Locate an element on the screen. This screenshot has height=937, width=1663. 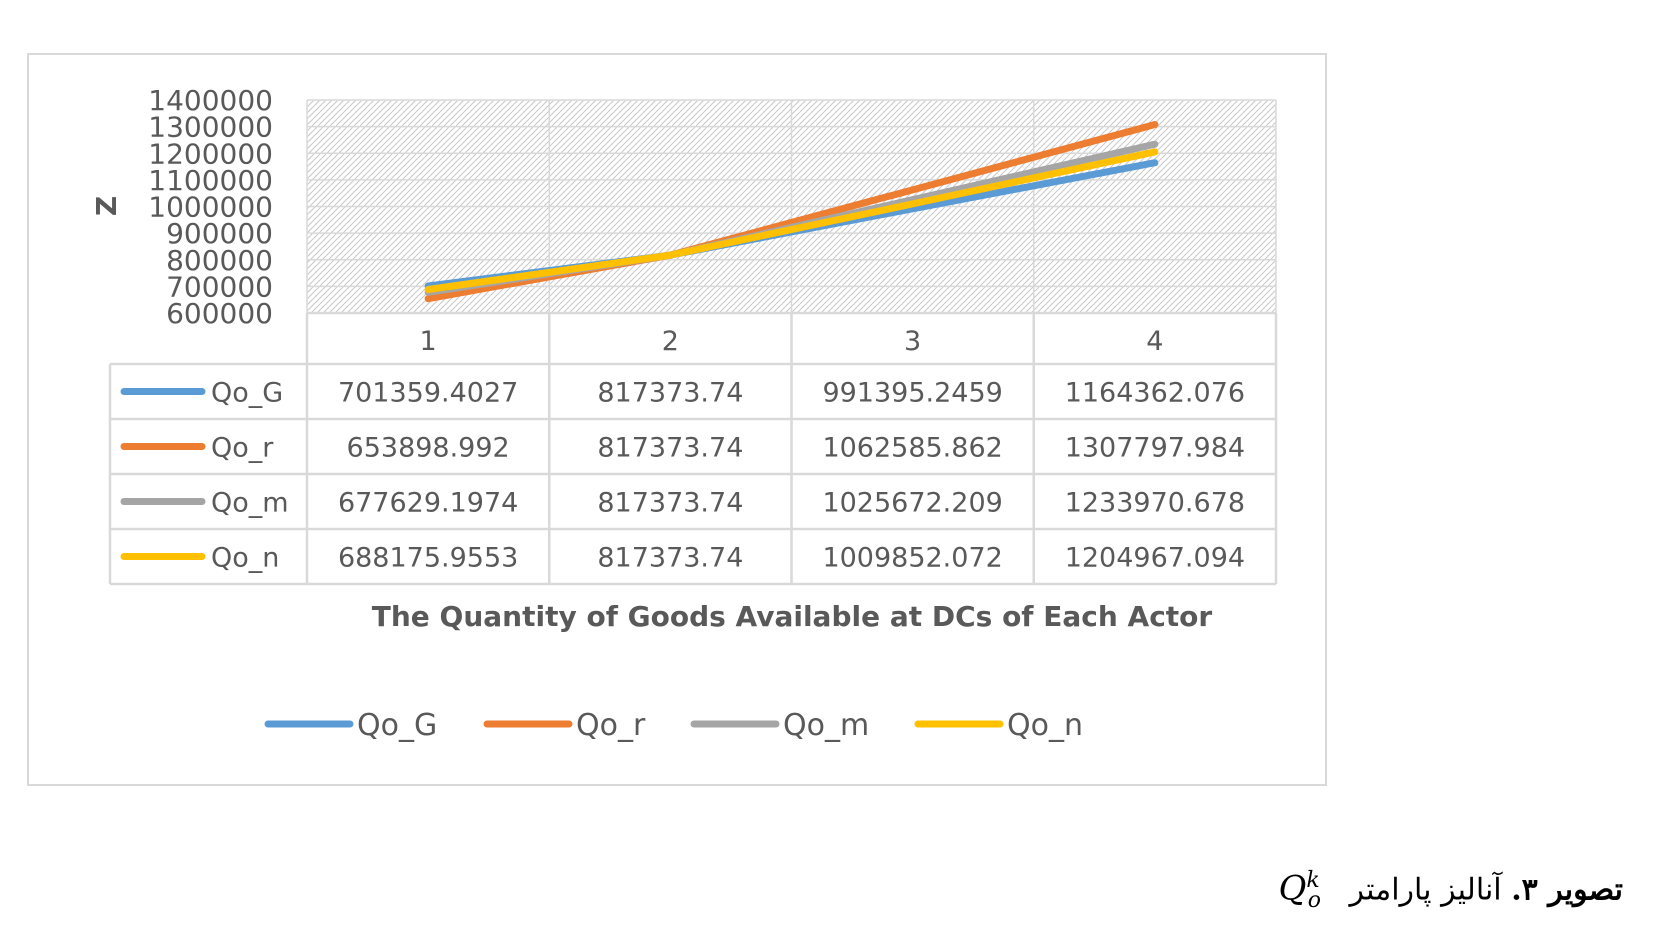
y-tick-label: 600000 is located at coordinates (219, 313).